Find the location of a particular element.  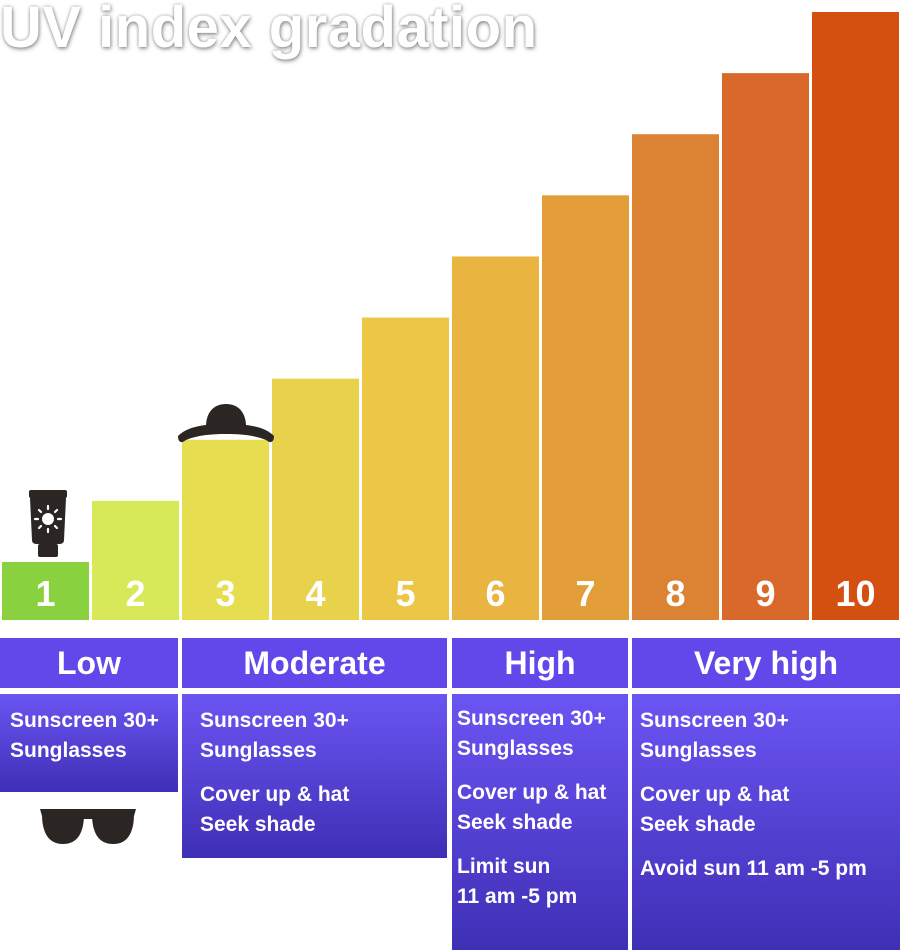

bar-label-10: 10 is located at coordinates (855, 593).